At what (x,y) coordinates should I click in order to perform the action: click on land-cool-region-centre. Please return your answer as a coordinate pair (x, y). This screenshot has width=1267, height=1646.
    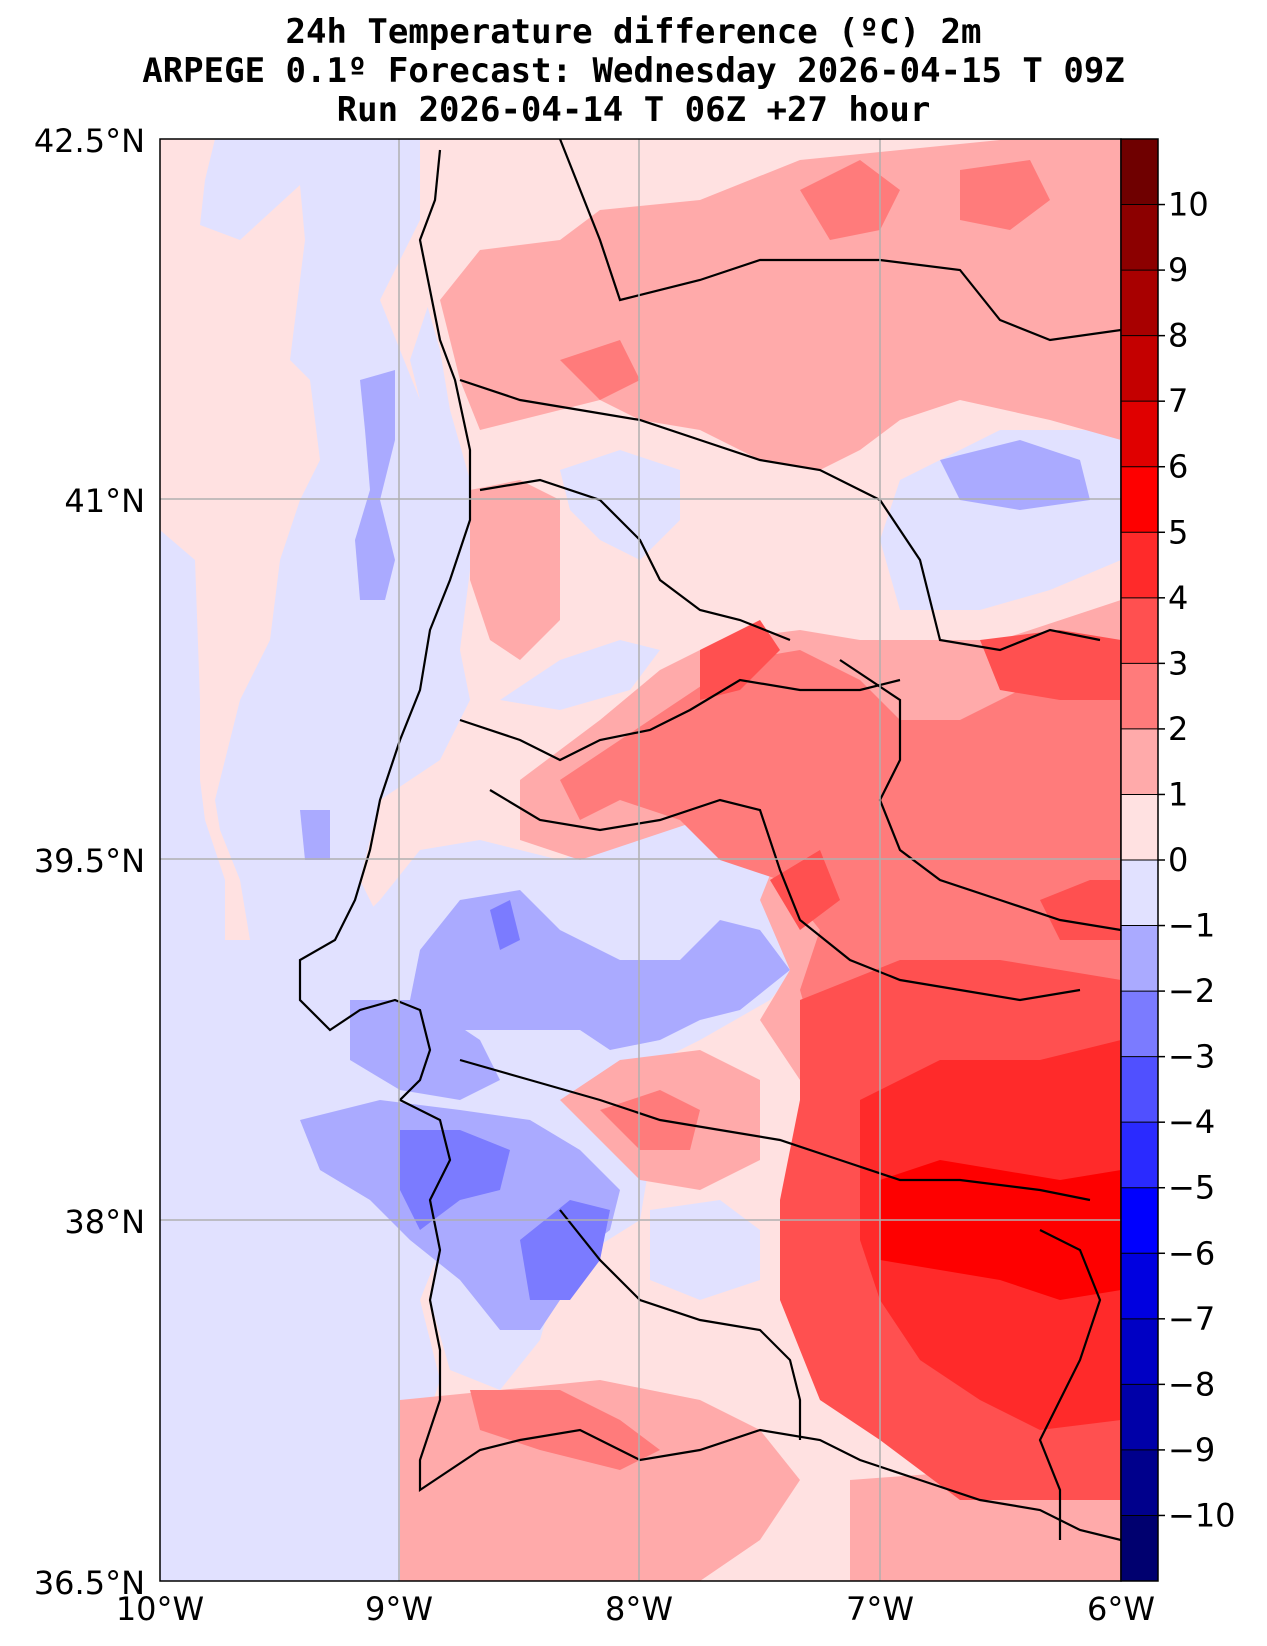
    Looking at the image, I should click on (580, 675).